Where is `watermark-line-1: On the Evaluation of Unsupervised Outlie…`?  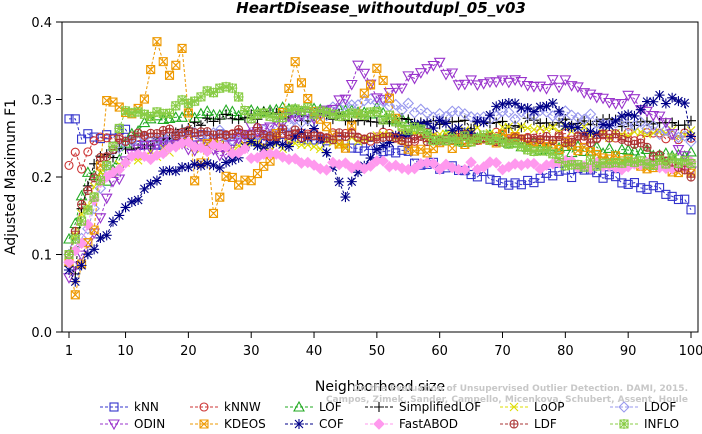
watermark-line-1: On the Evaluation of Unsupervised Outlie… is located at coordinates (520, 389).